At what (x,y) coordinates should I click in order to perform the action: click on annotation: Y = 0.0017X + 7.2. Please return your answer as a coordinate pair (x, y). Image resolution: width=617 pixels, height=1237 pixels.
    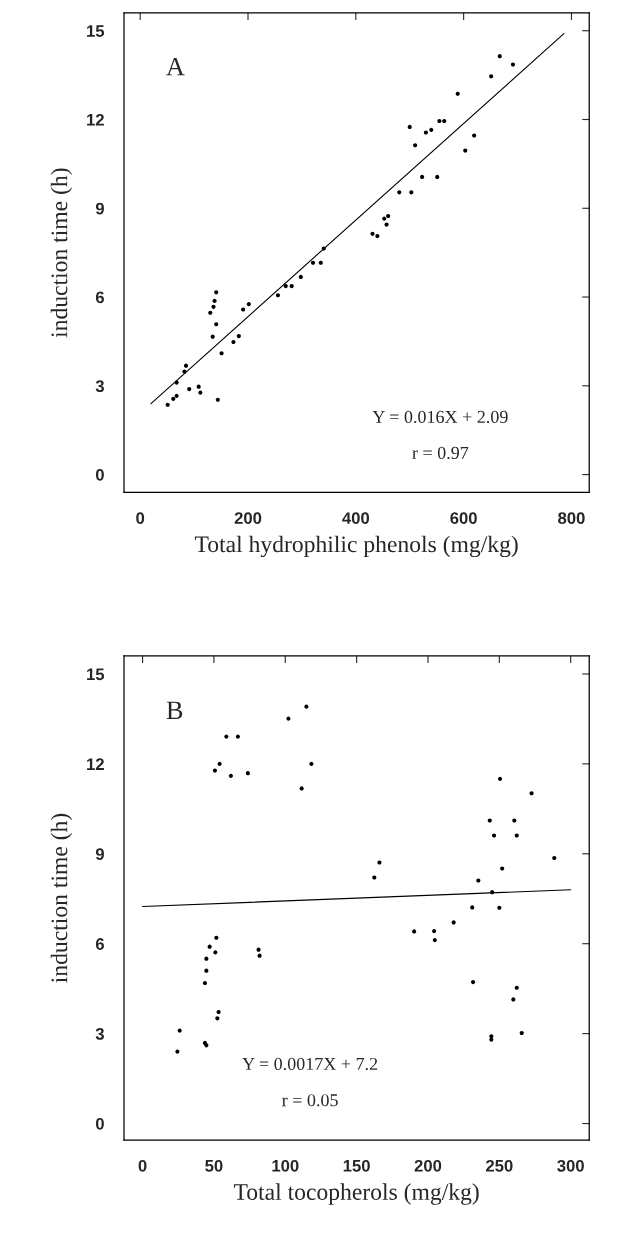
    Looking at the image, I should click on (310, 1064).